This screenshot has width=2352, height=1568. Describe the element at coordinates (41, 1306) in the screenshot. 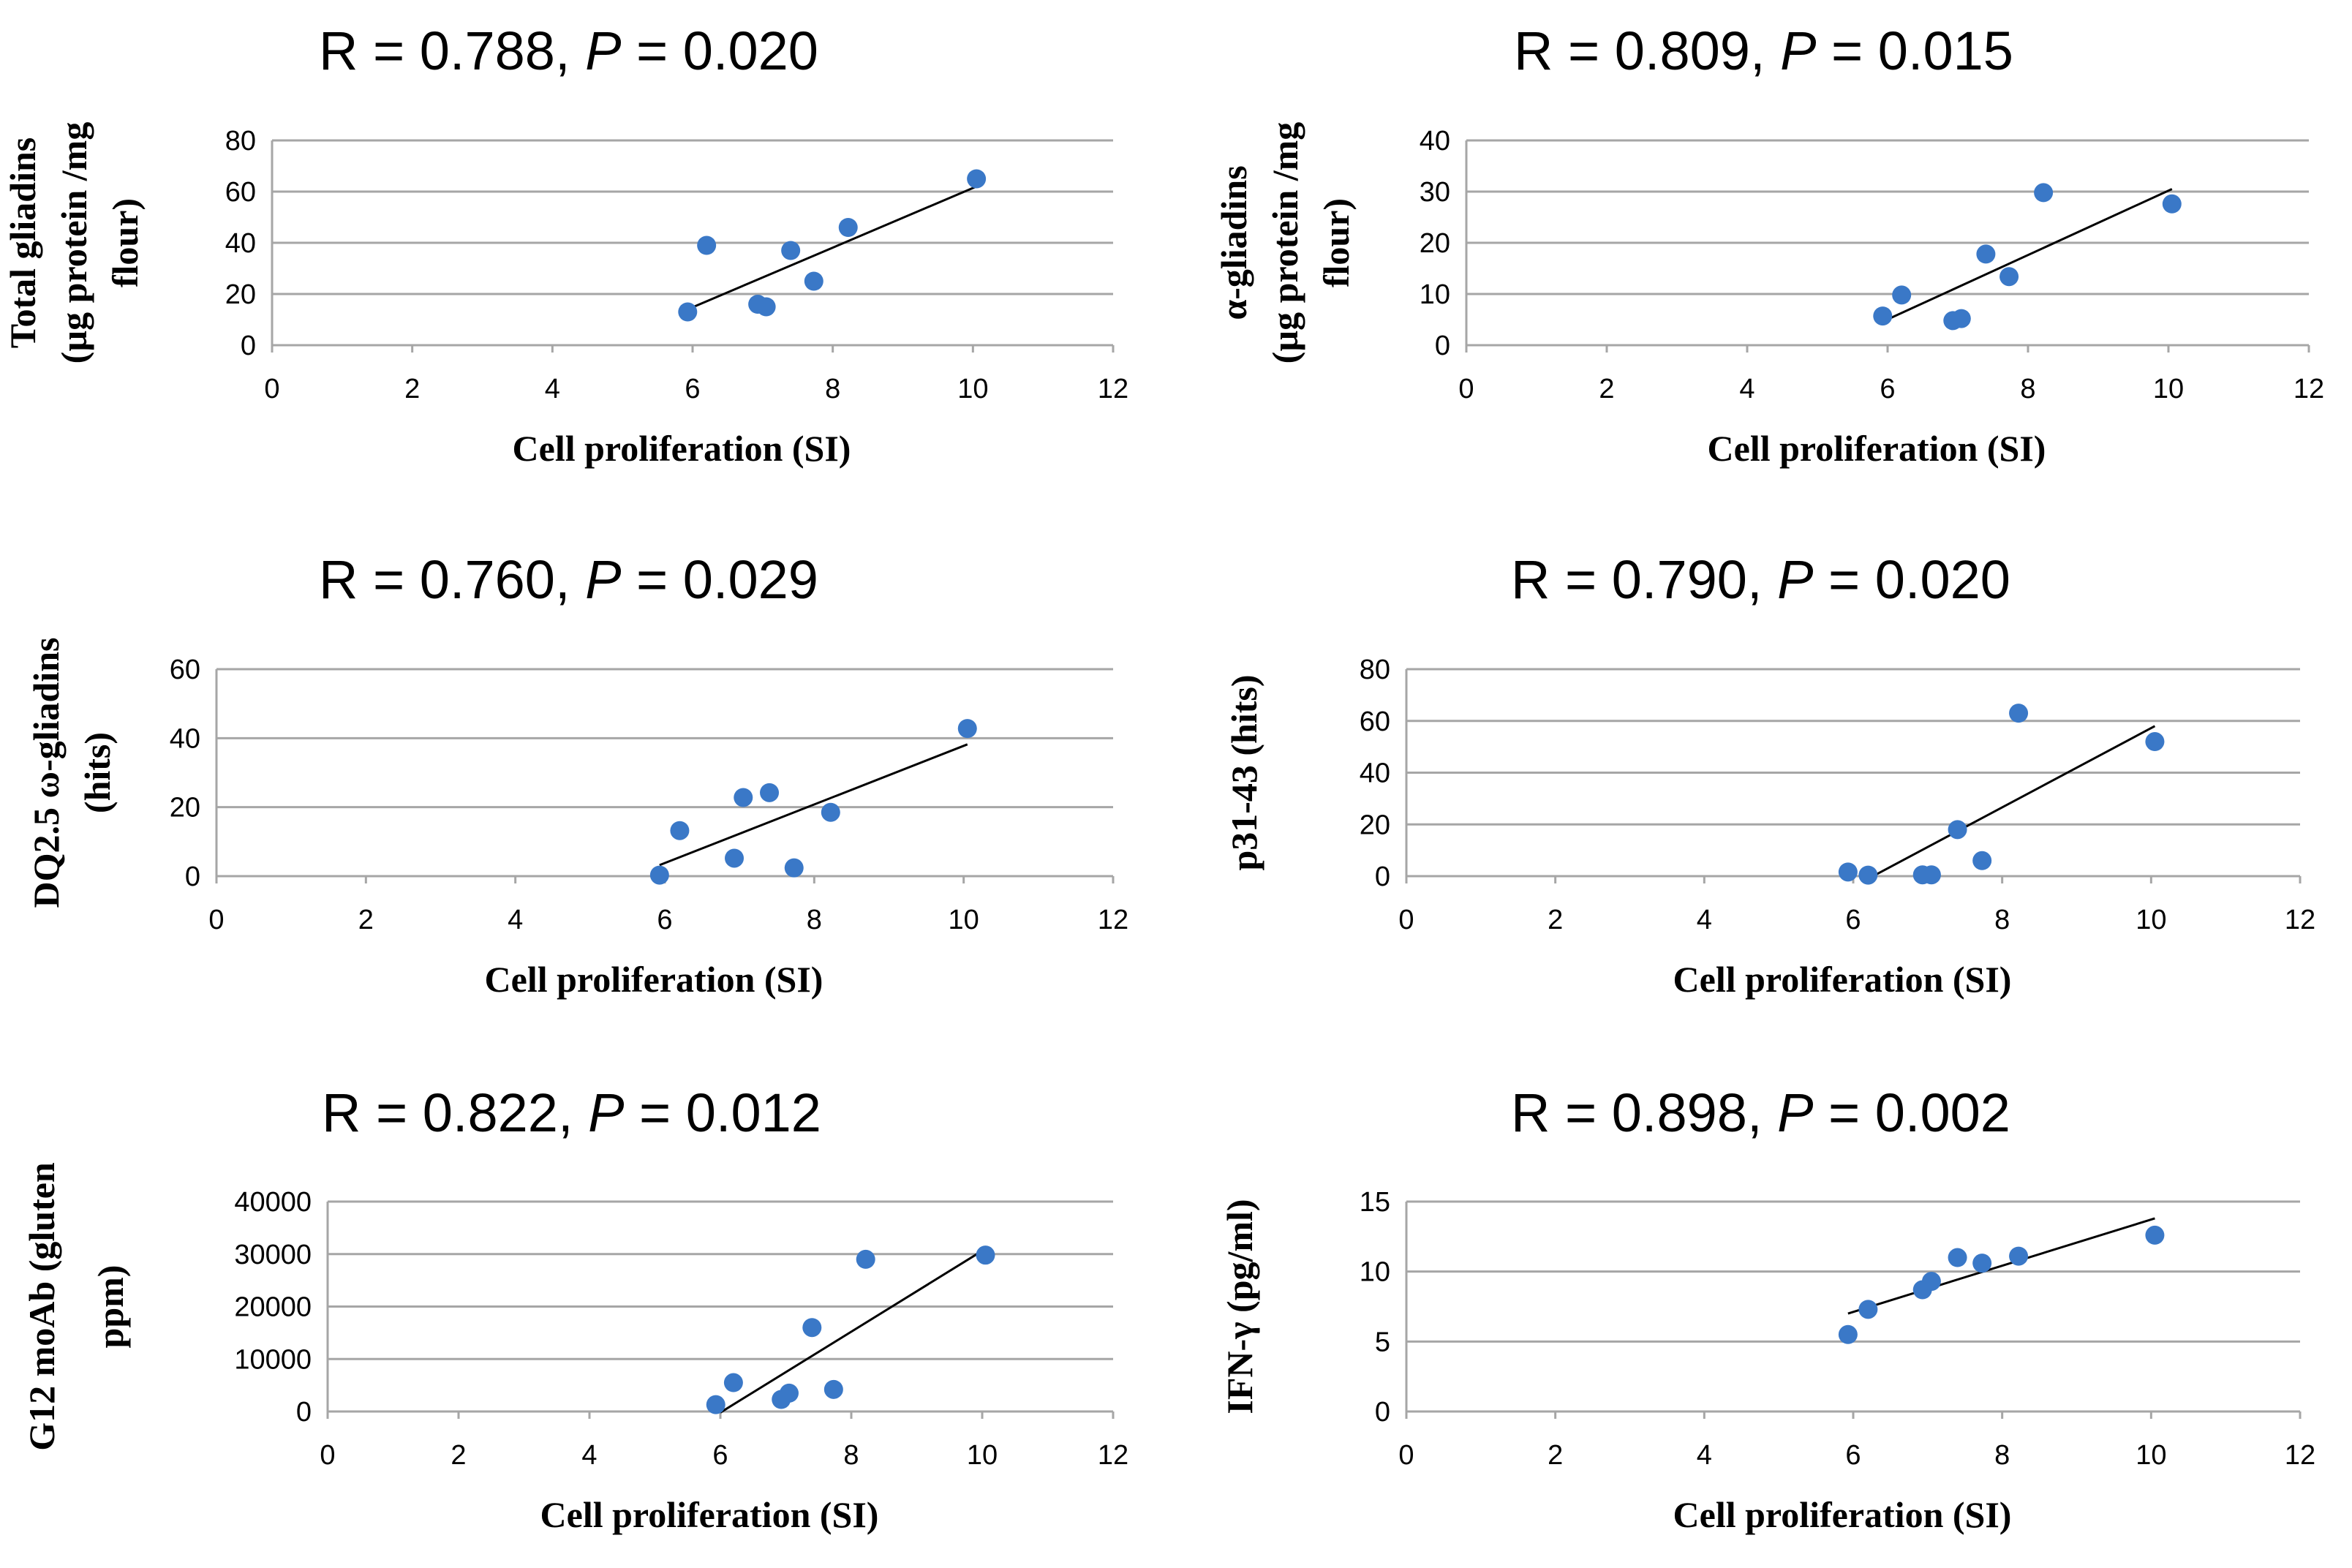

I see `y-axis-label: G12 moAb (gluten` at that location.